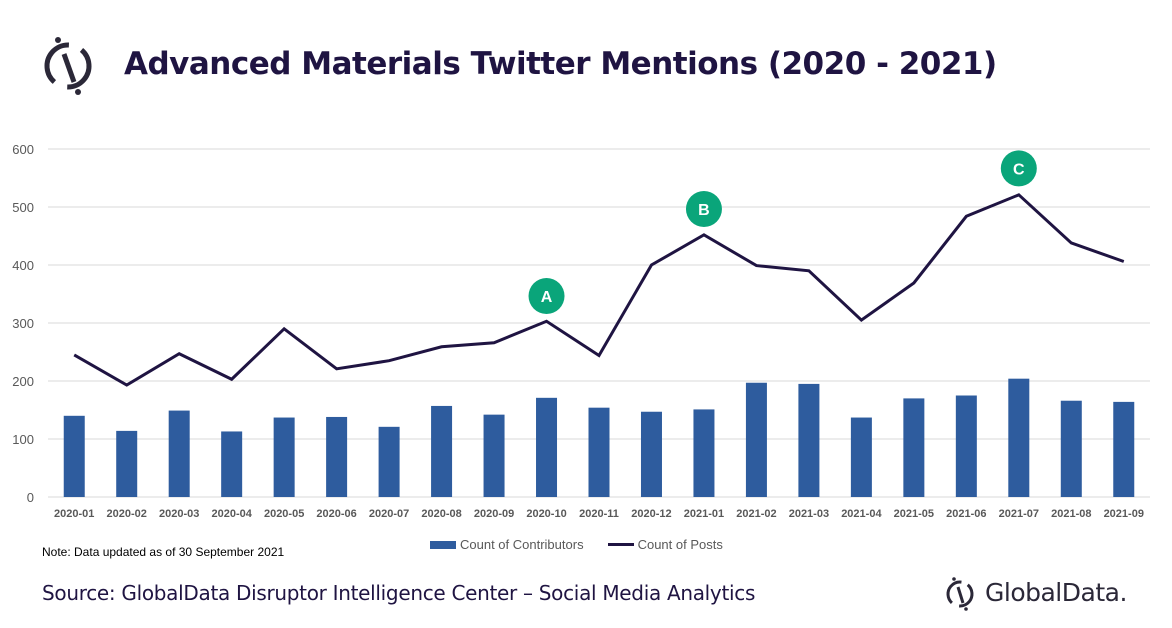 The width and height of the screenshot is (1172, 628). Describe the element at coordinates (494, 514) in the screenshot. I see `x-tick-label: 2020-09` at that location.